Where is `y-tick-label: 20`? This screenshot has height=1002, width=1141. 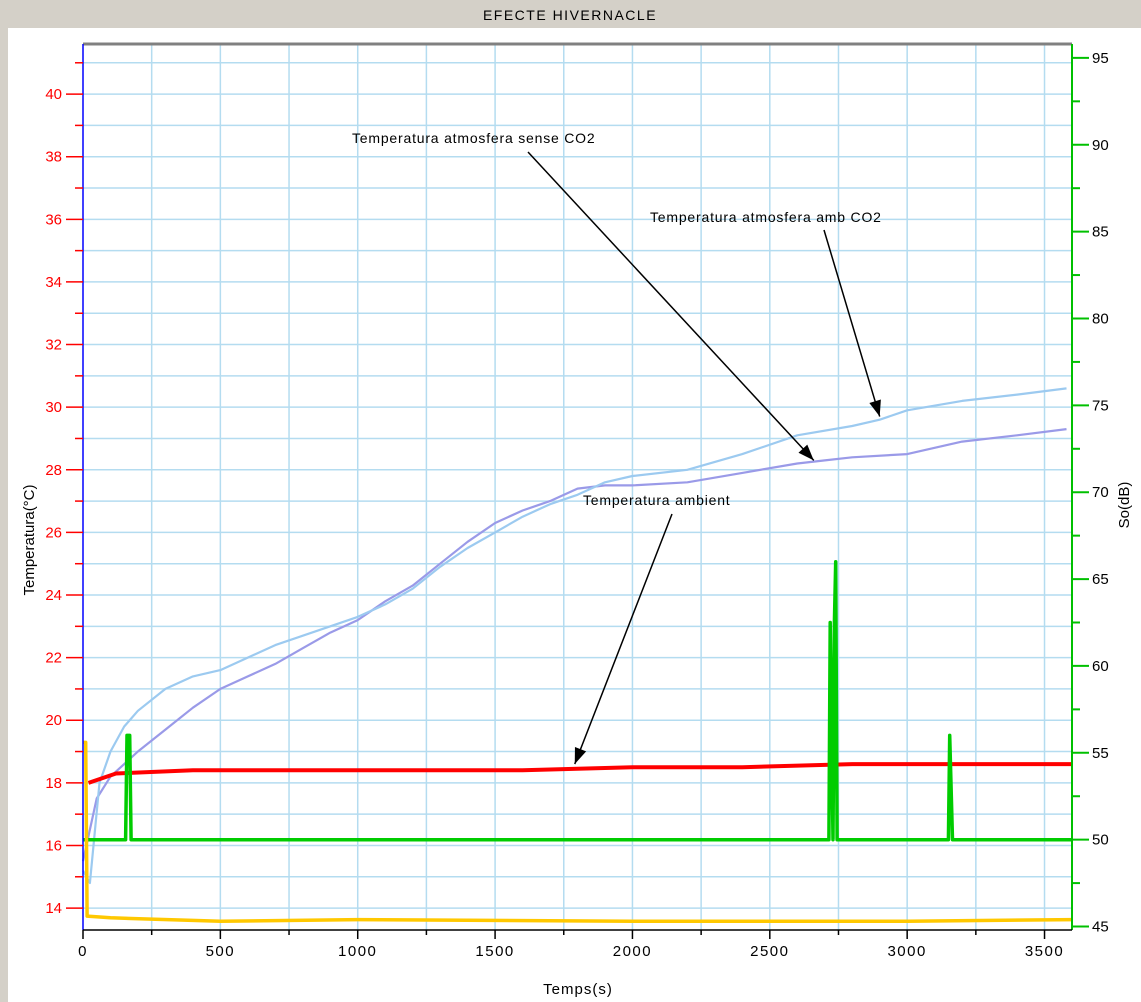
y-tick-label: 20 is located at coordinates (53, 720).